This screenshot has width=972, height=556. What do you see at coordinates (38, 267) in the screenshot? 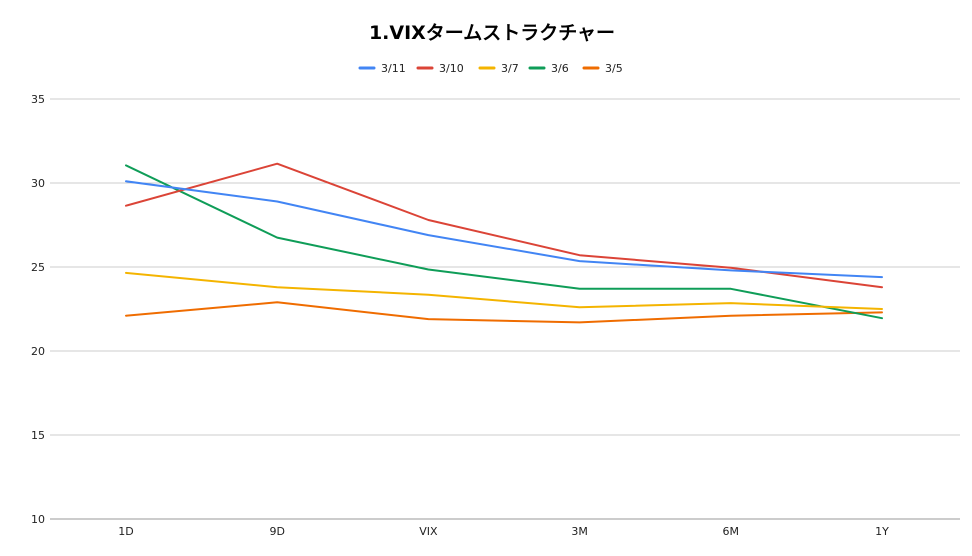
I see `y-tick-label: 25` at bounding box center [38, 267].